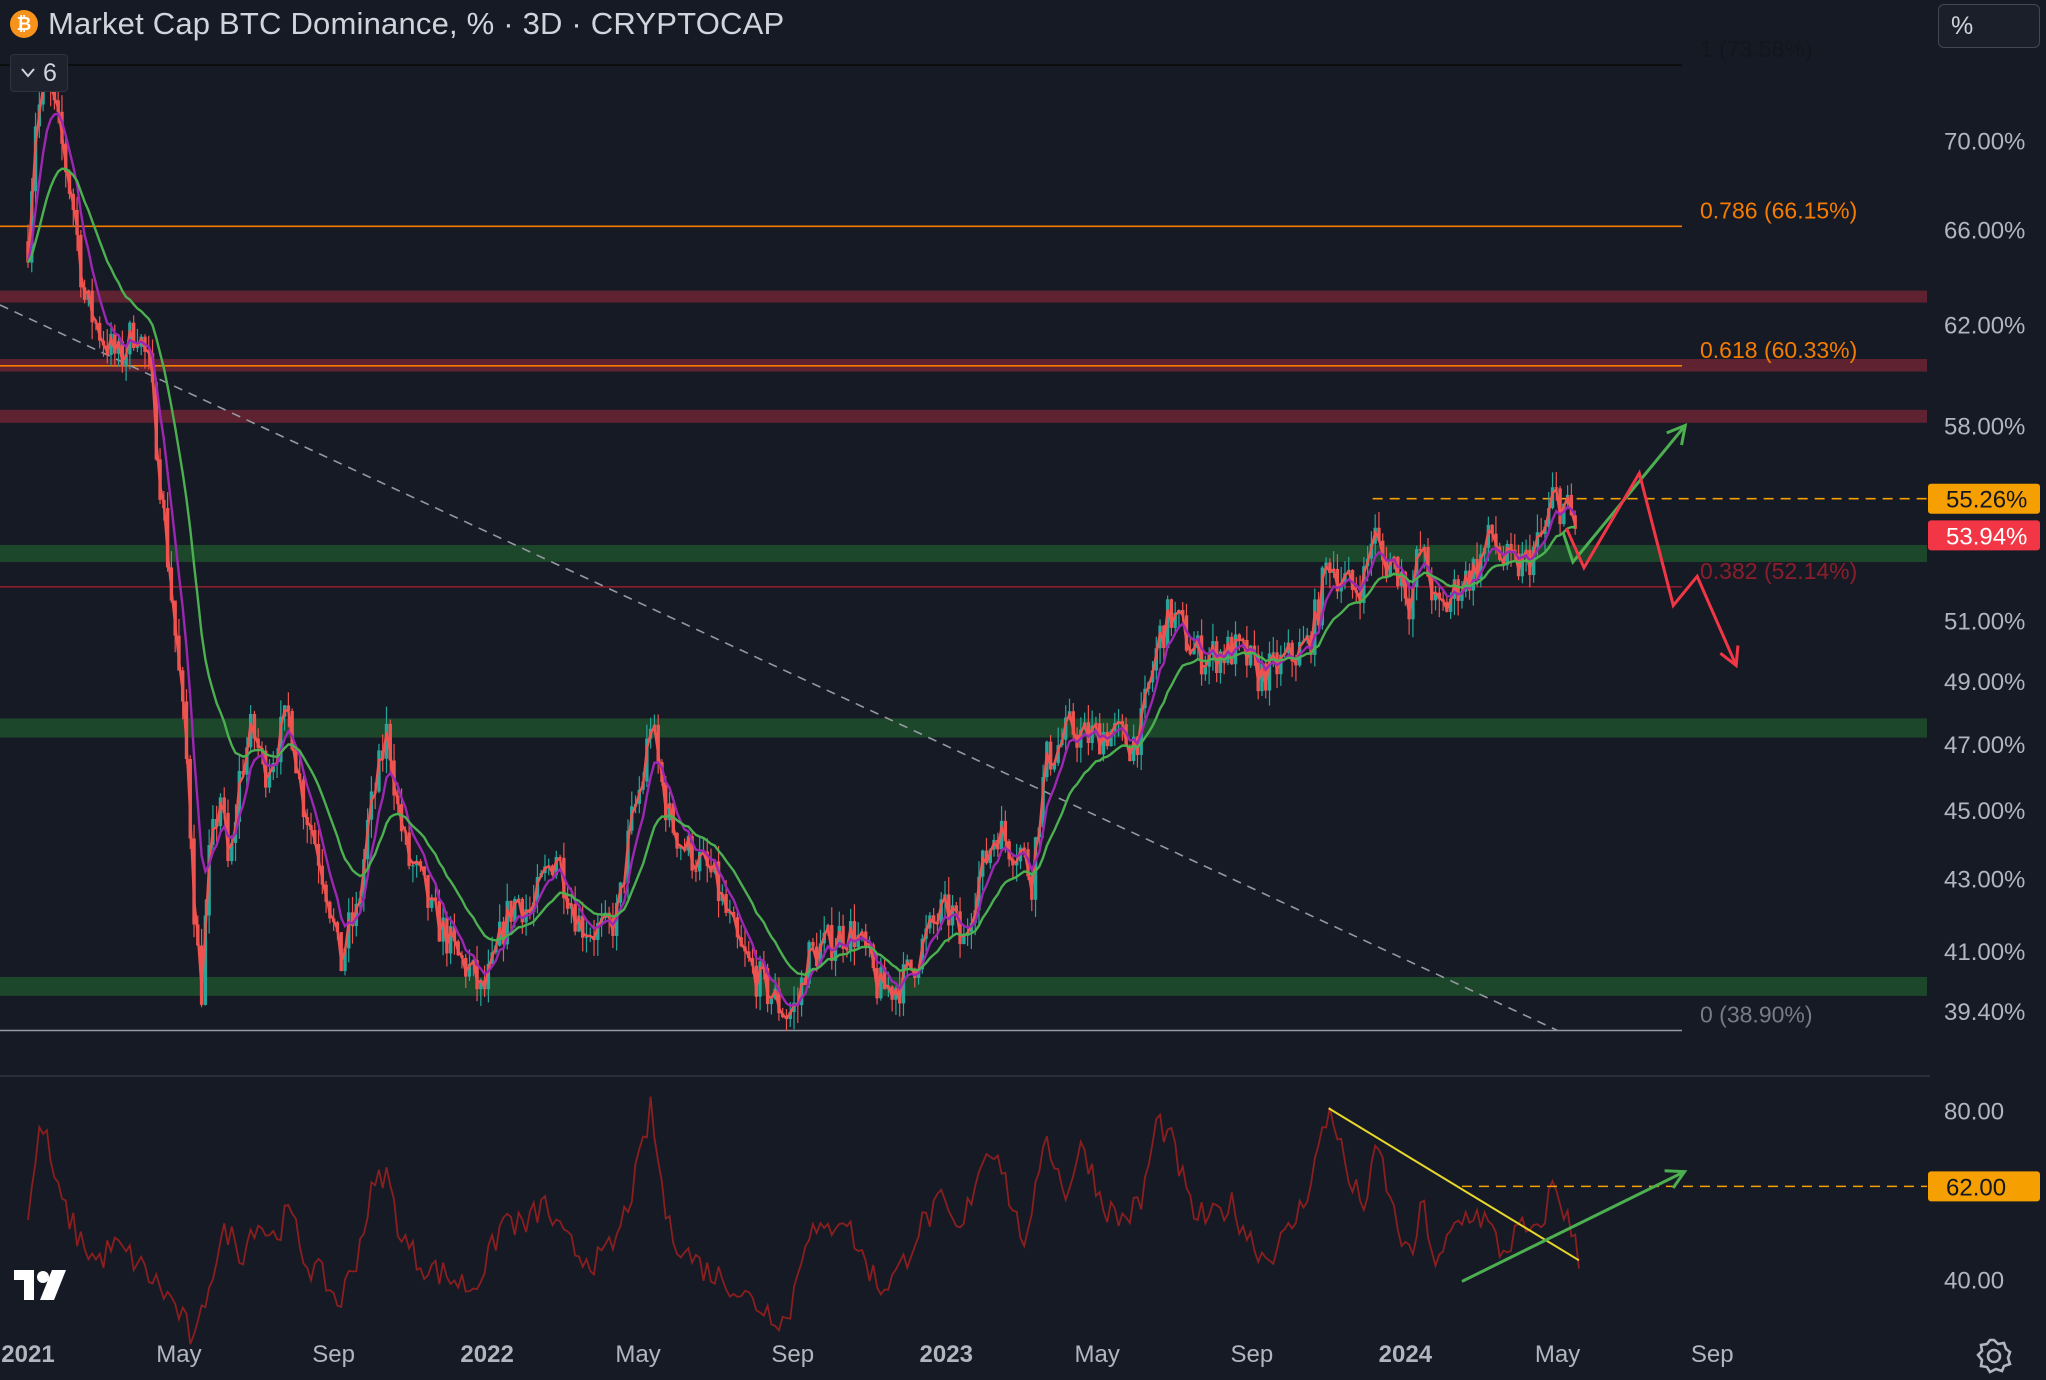 Image resolution: width=2046 pixels, height=1380 pixels. I want to click on rsi-tick-label: 80.00, so click(1974, 1111).